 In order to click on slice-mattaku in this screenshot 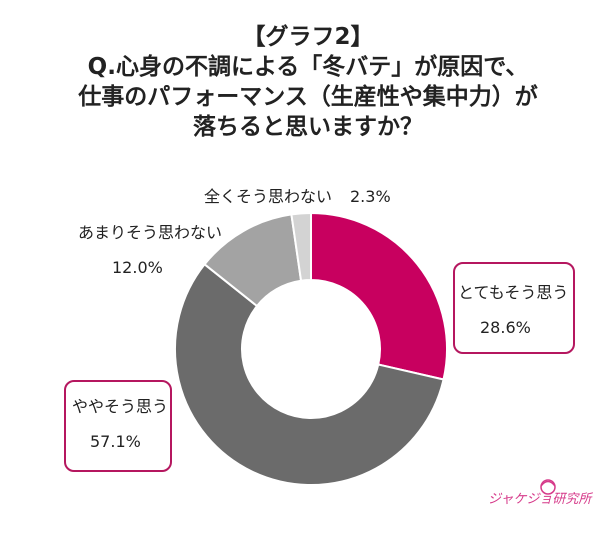, I will do `click(301, 246)`.